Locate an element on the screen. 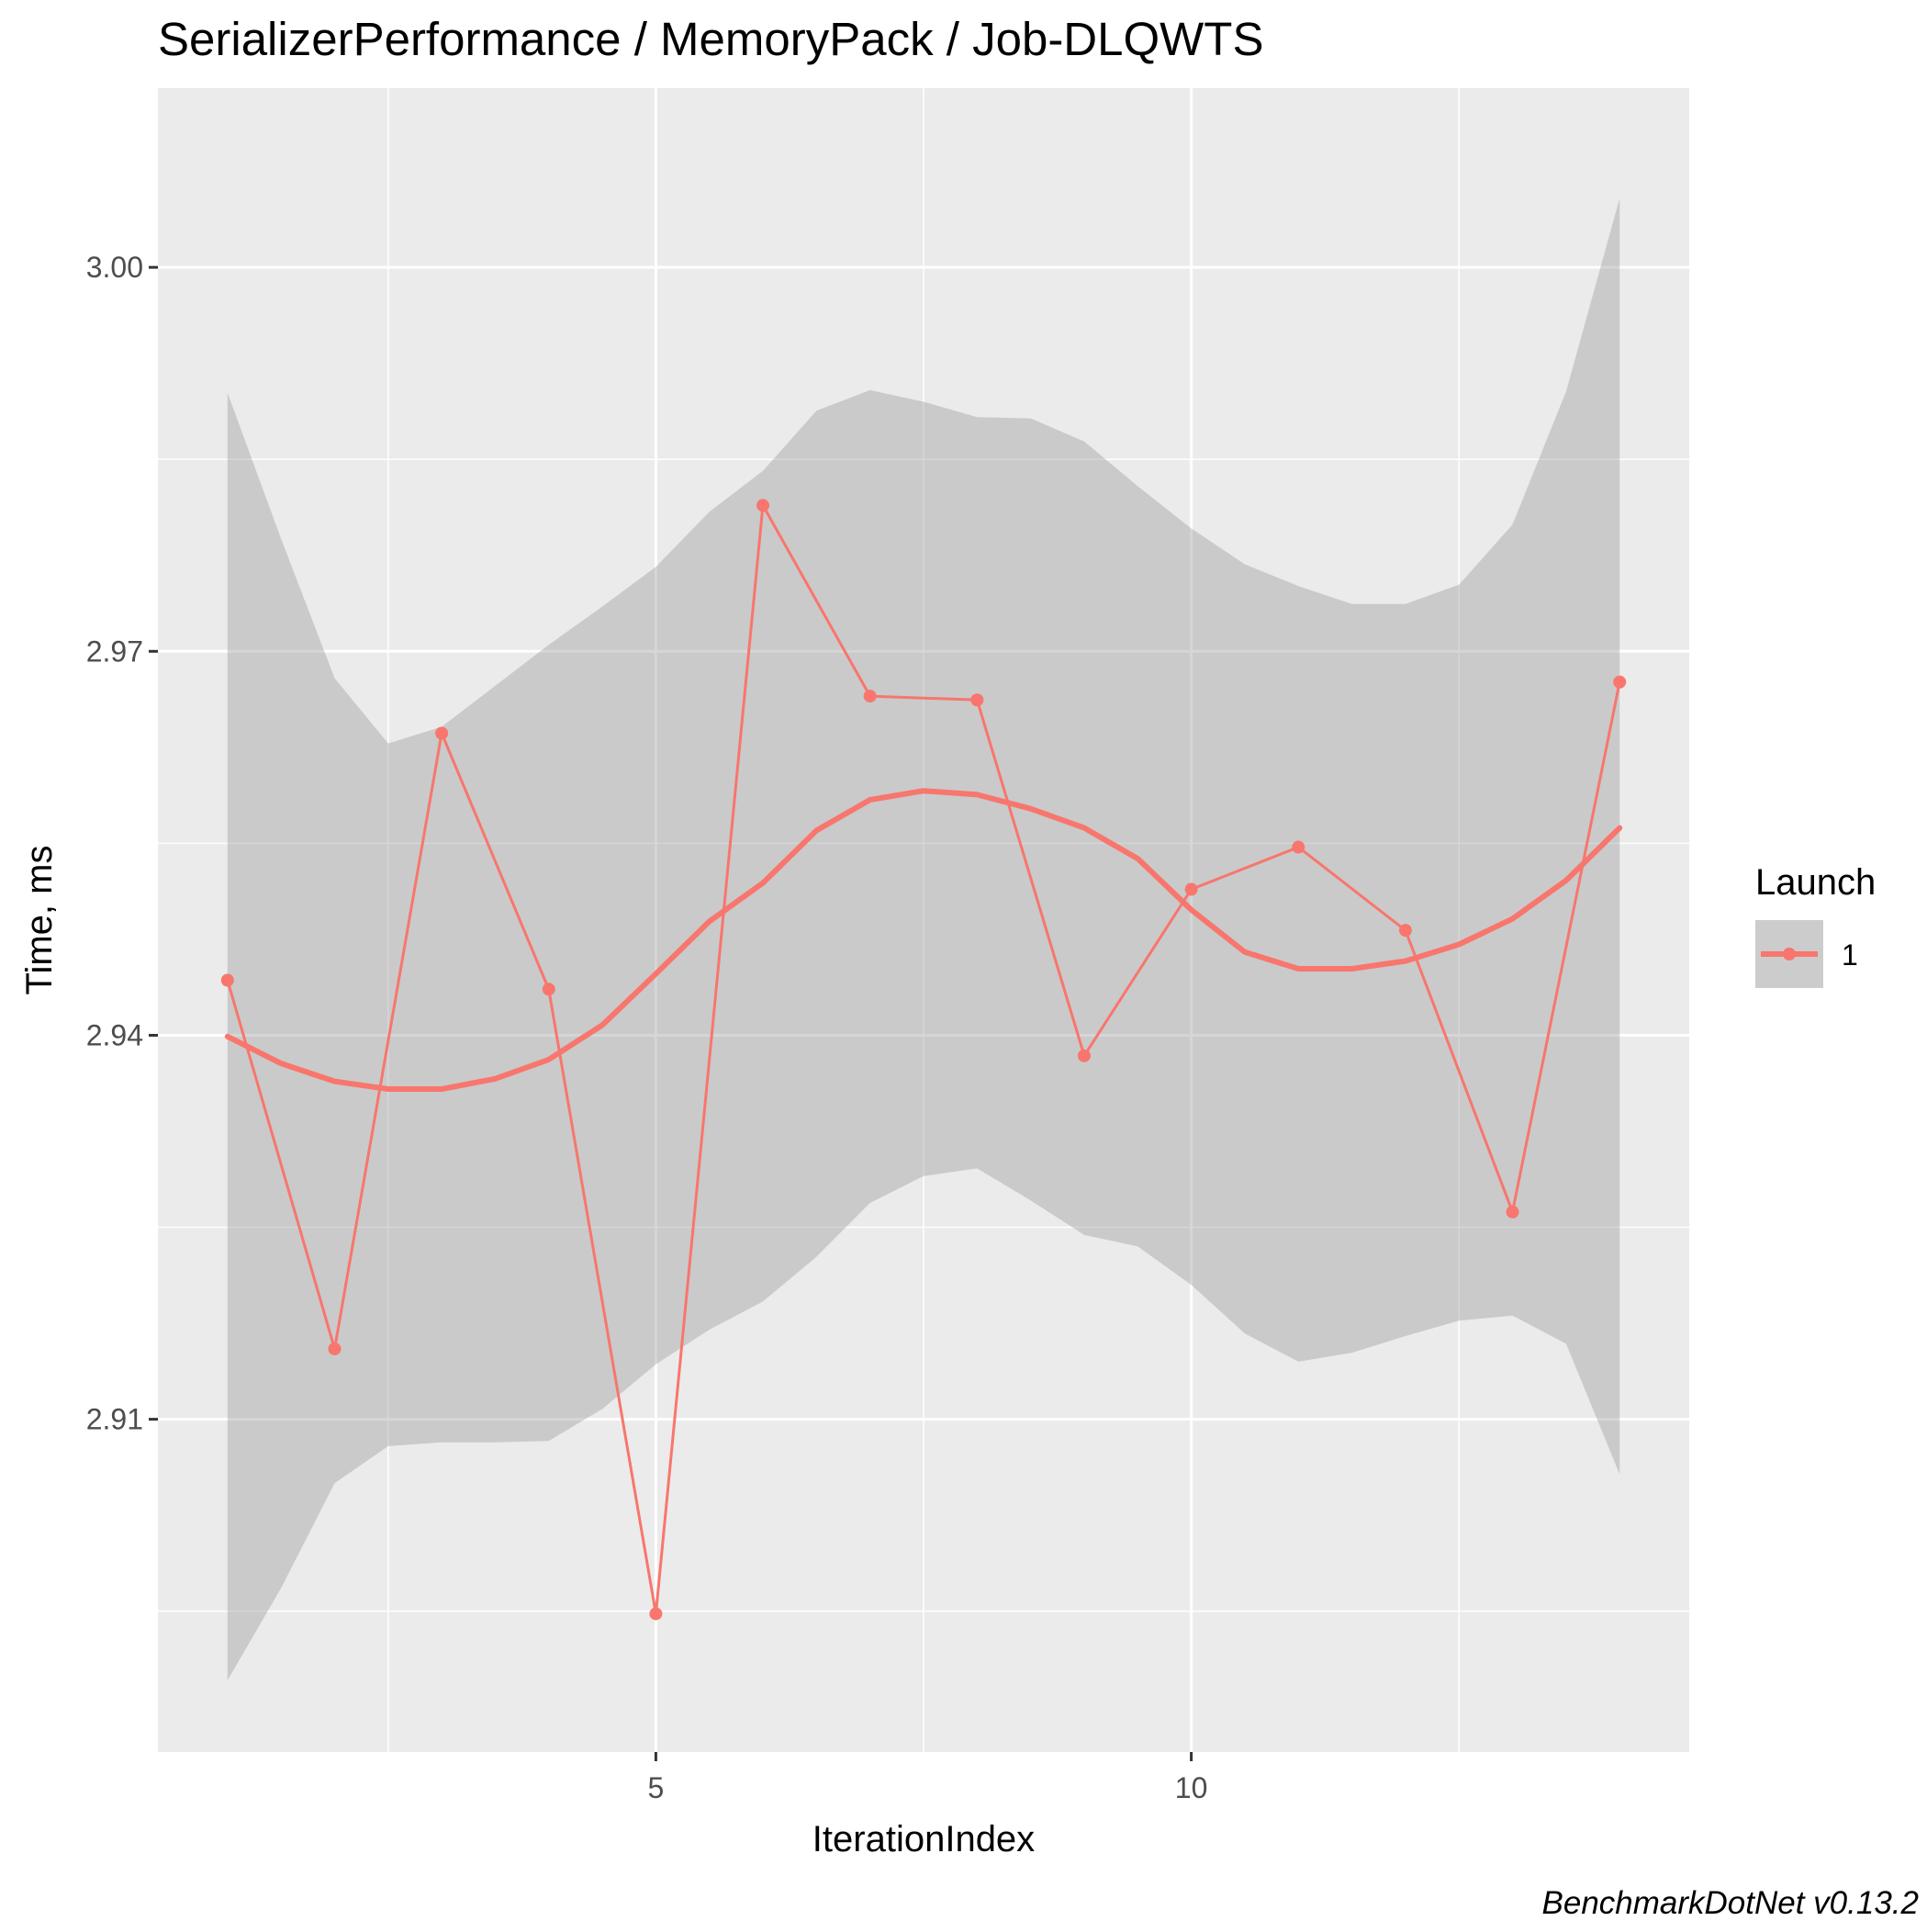 This screenshot has height=1932, width=1927. legend: Launch 1 is located at coordinates (1816, 925).